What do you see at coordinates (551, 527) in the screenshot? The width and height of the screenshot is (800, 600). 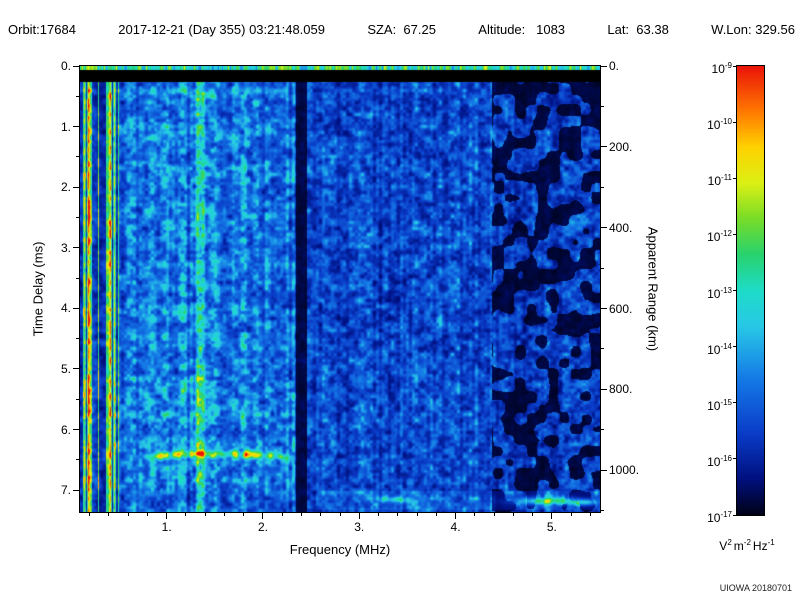 I see `x-tick-label: 5.` at bounding box center [551, 527].